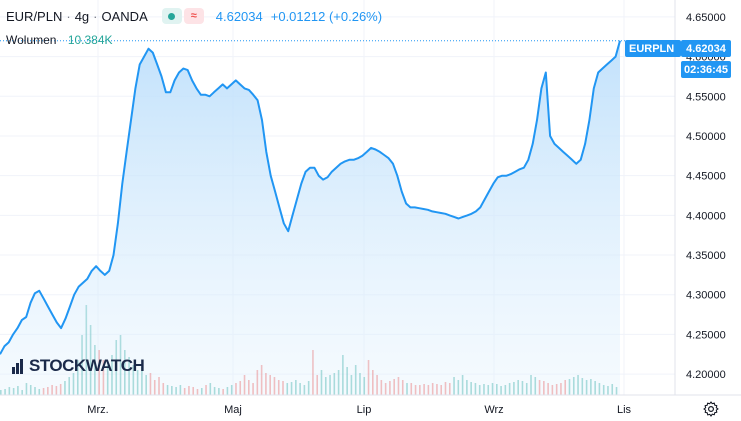  Describe the element at coordinates (706, 69) in the screenshot. I see `countdown-tag: 02:36:45` at that location.